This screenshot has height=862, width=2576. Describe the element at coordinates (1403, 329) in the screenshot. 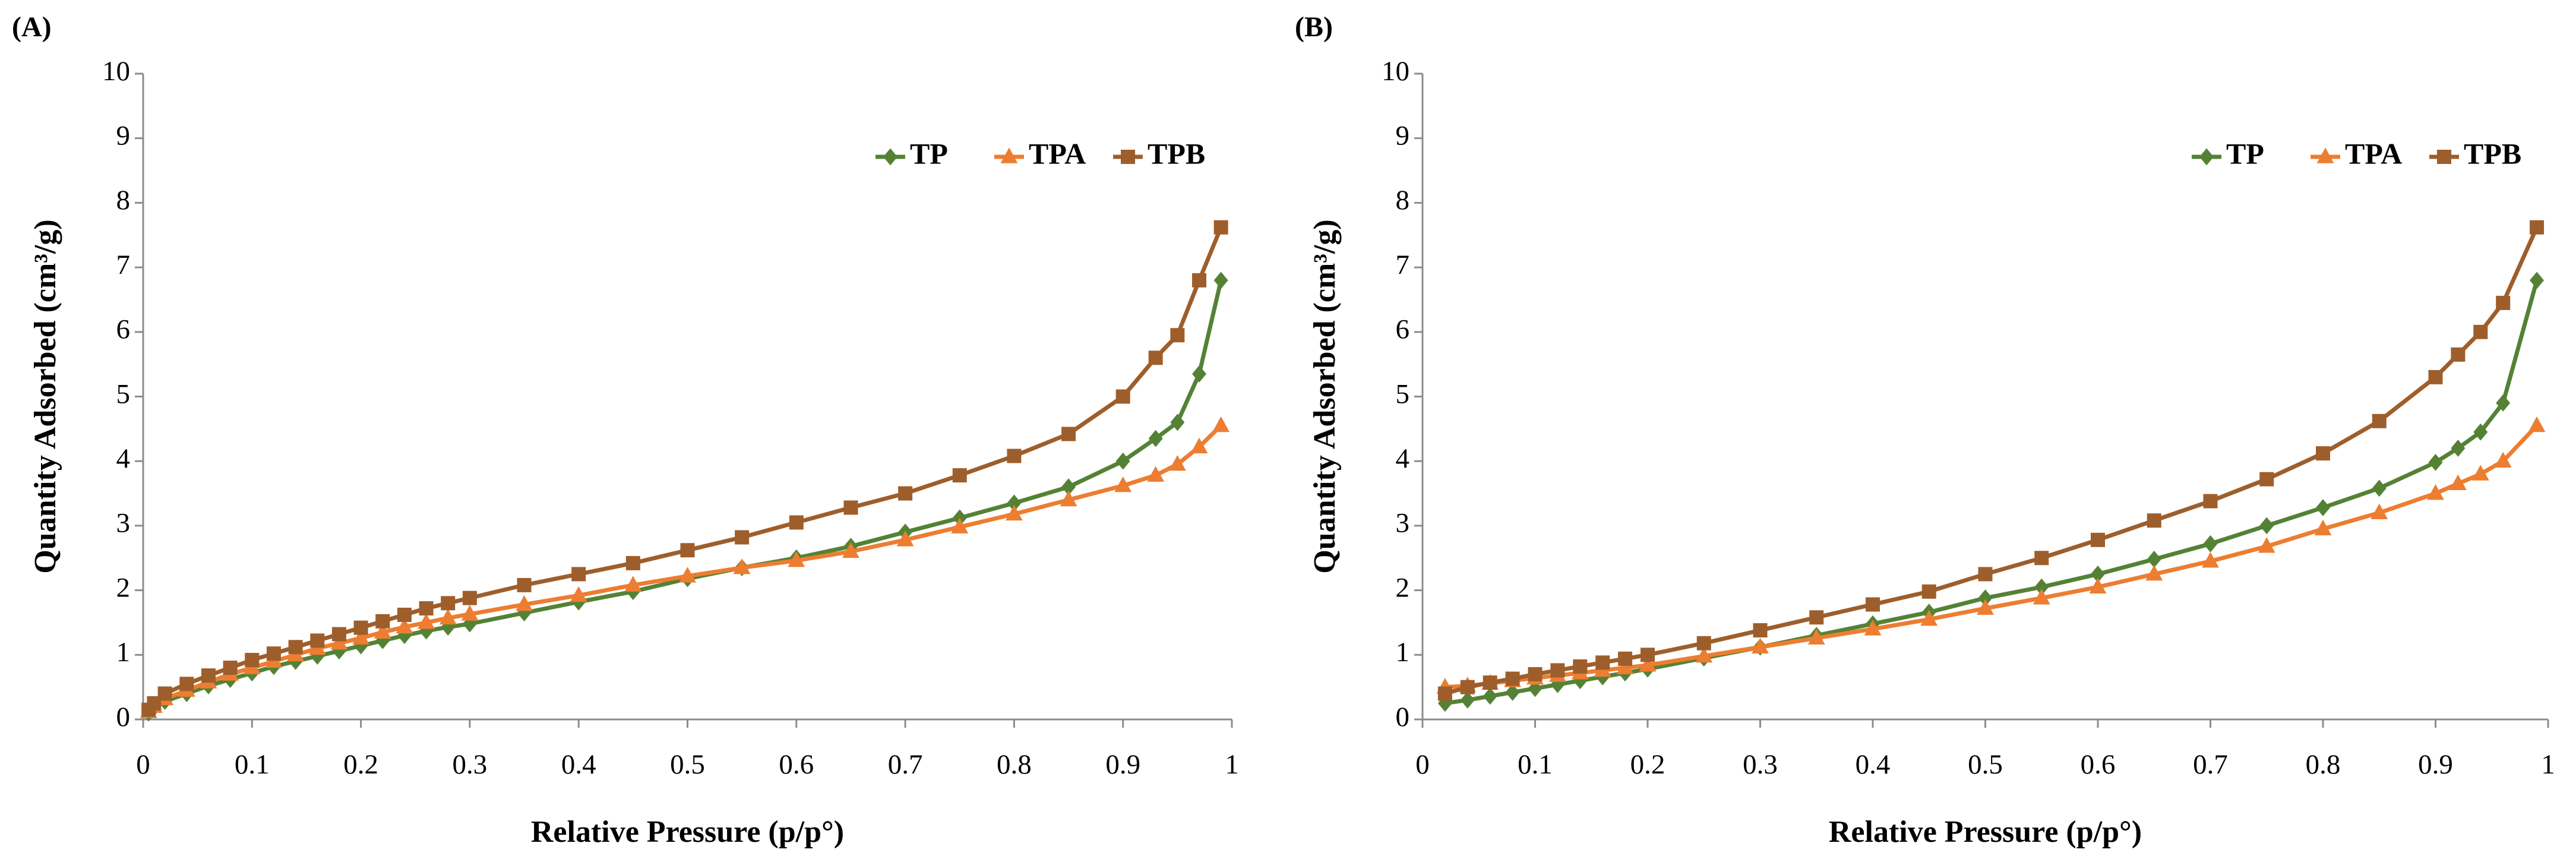

I see `y-tick-label: 6` at that location.